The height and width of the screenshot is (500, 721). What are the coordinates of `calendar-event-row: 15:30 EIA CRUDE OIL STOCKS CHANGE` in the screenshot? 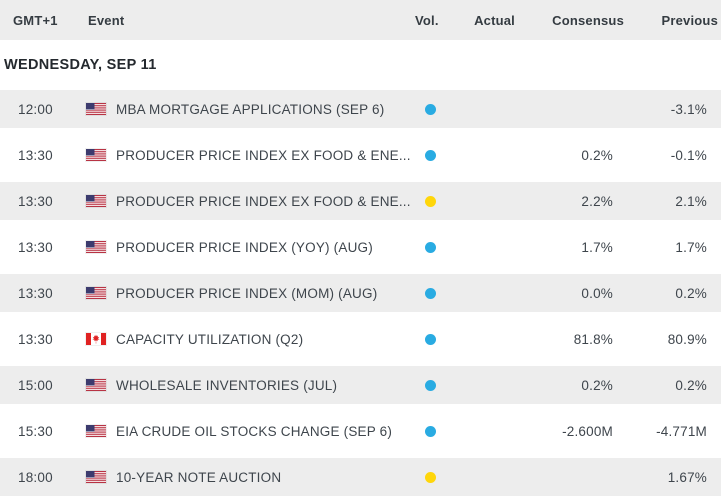 It's located at (360, 431).